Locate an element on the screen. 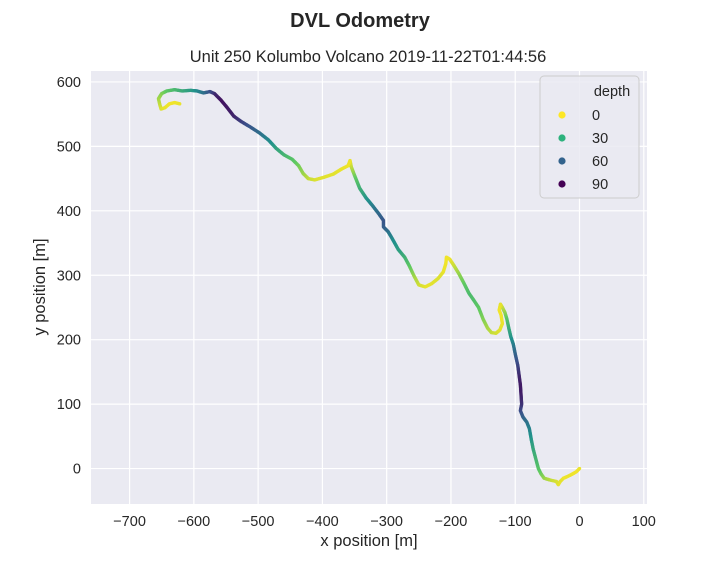  y-tick-label: 300 is located at coordinates (69, 276).